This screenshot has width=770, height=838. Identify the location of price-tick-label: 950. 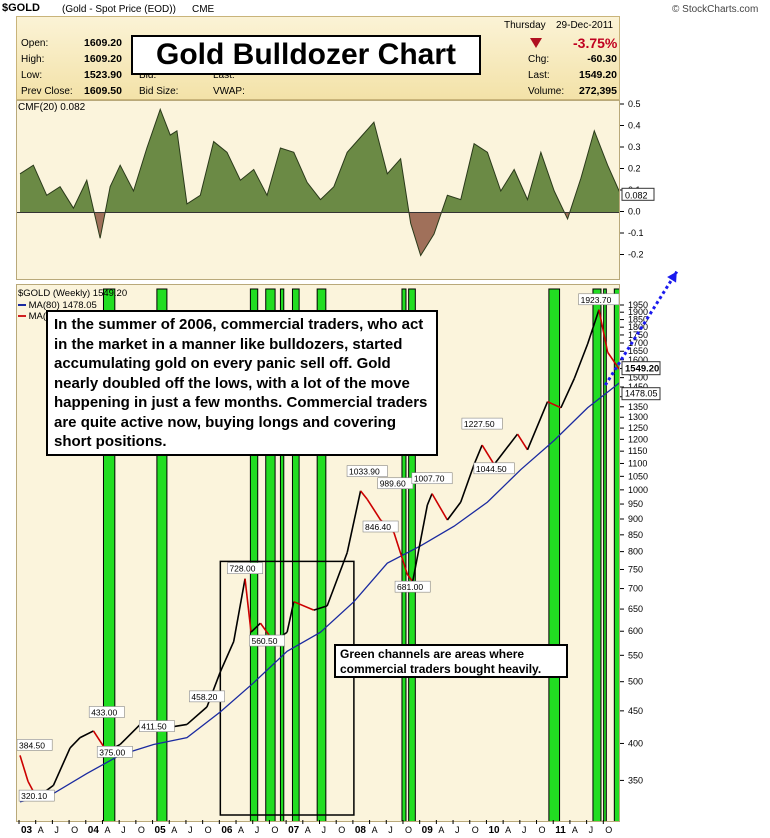
(635, 504).